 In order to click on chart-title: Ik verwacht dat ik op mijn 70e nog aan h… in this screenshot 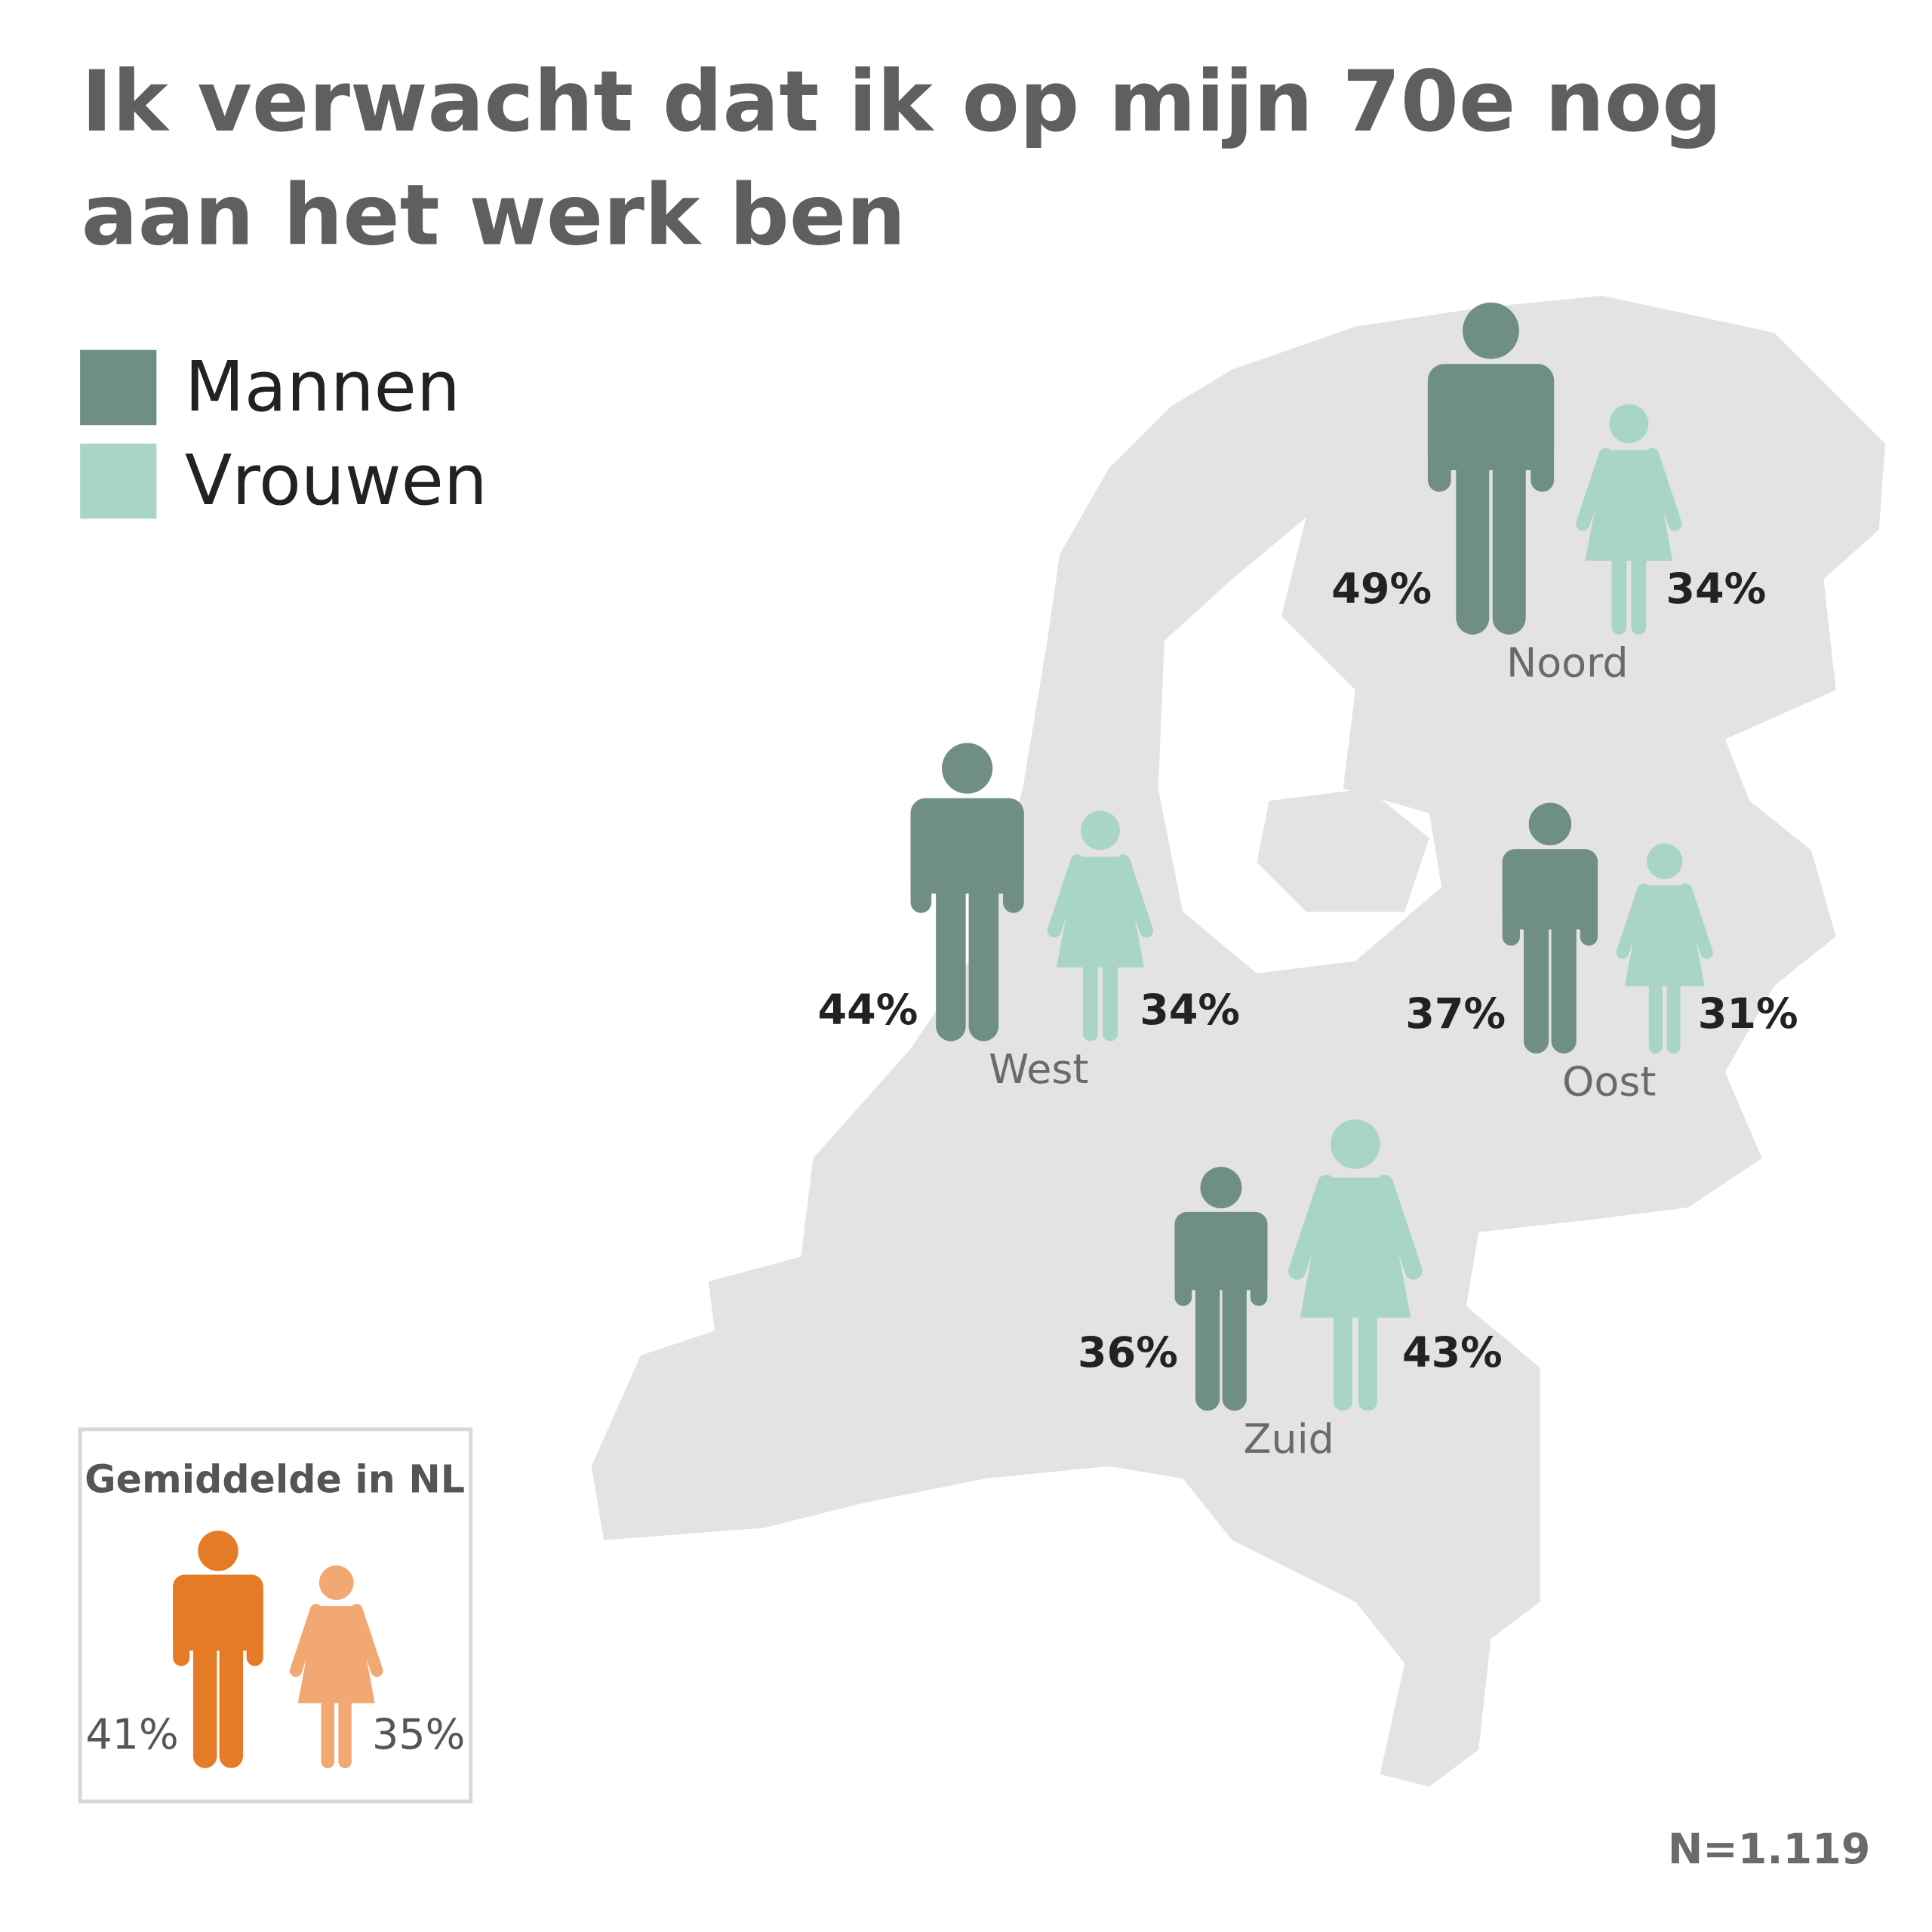, I will do `click(901, 160)`.